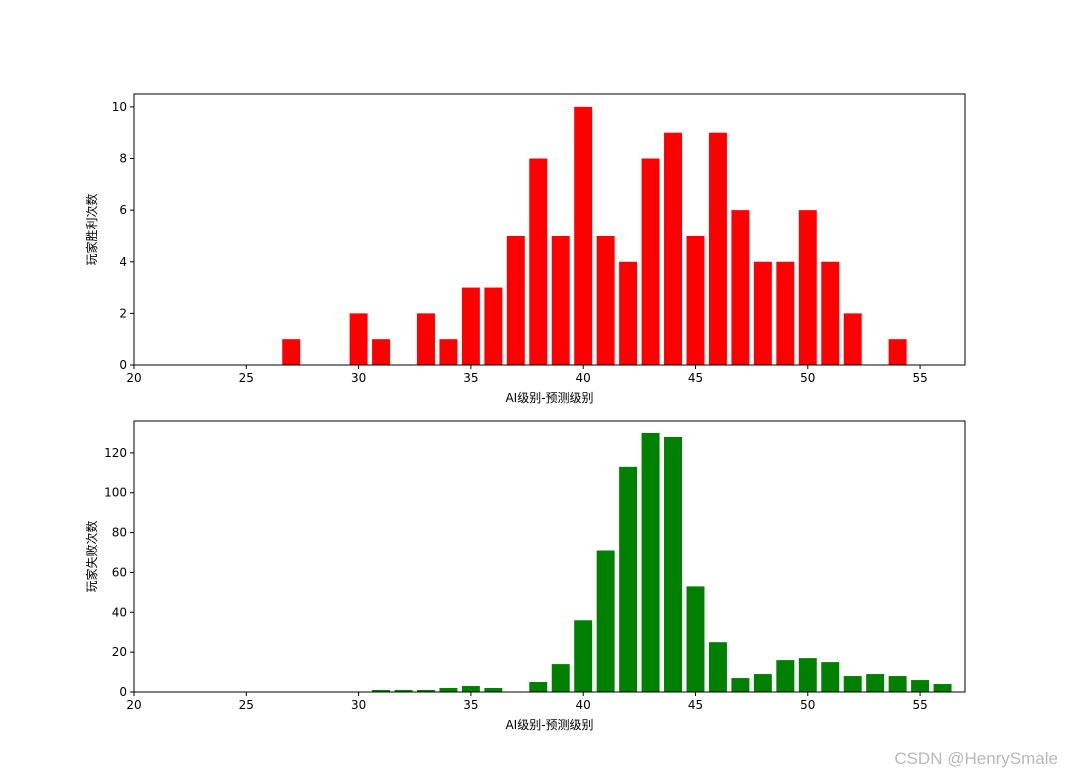 The image size is (1072, 777). I want to click on y-tick-label: 40, so click(119, 612).